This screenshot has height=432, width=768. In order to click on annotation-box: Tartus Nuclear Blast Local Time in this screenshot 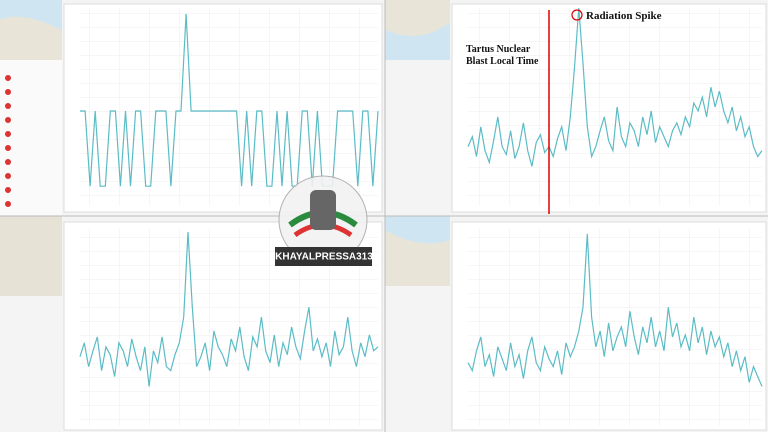, I will do `click(502, 55)`.